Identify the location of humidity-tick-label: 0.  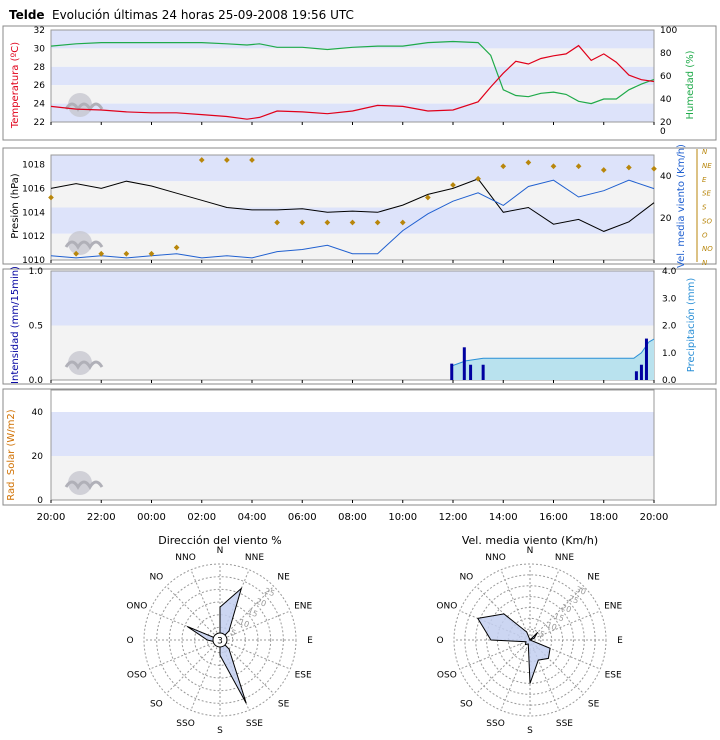
(663, 132).